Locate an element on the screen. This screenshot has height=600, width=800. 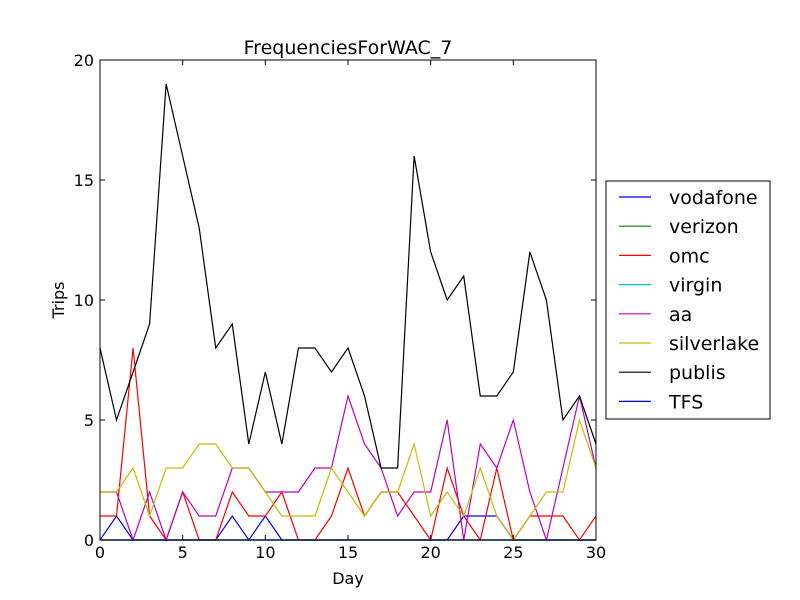
x-tick-label: 15 is located at coordinates (348, 552).